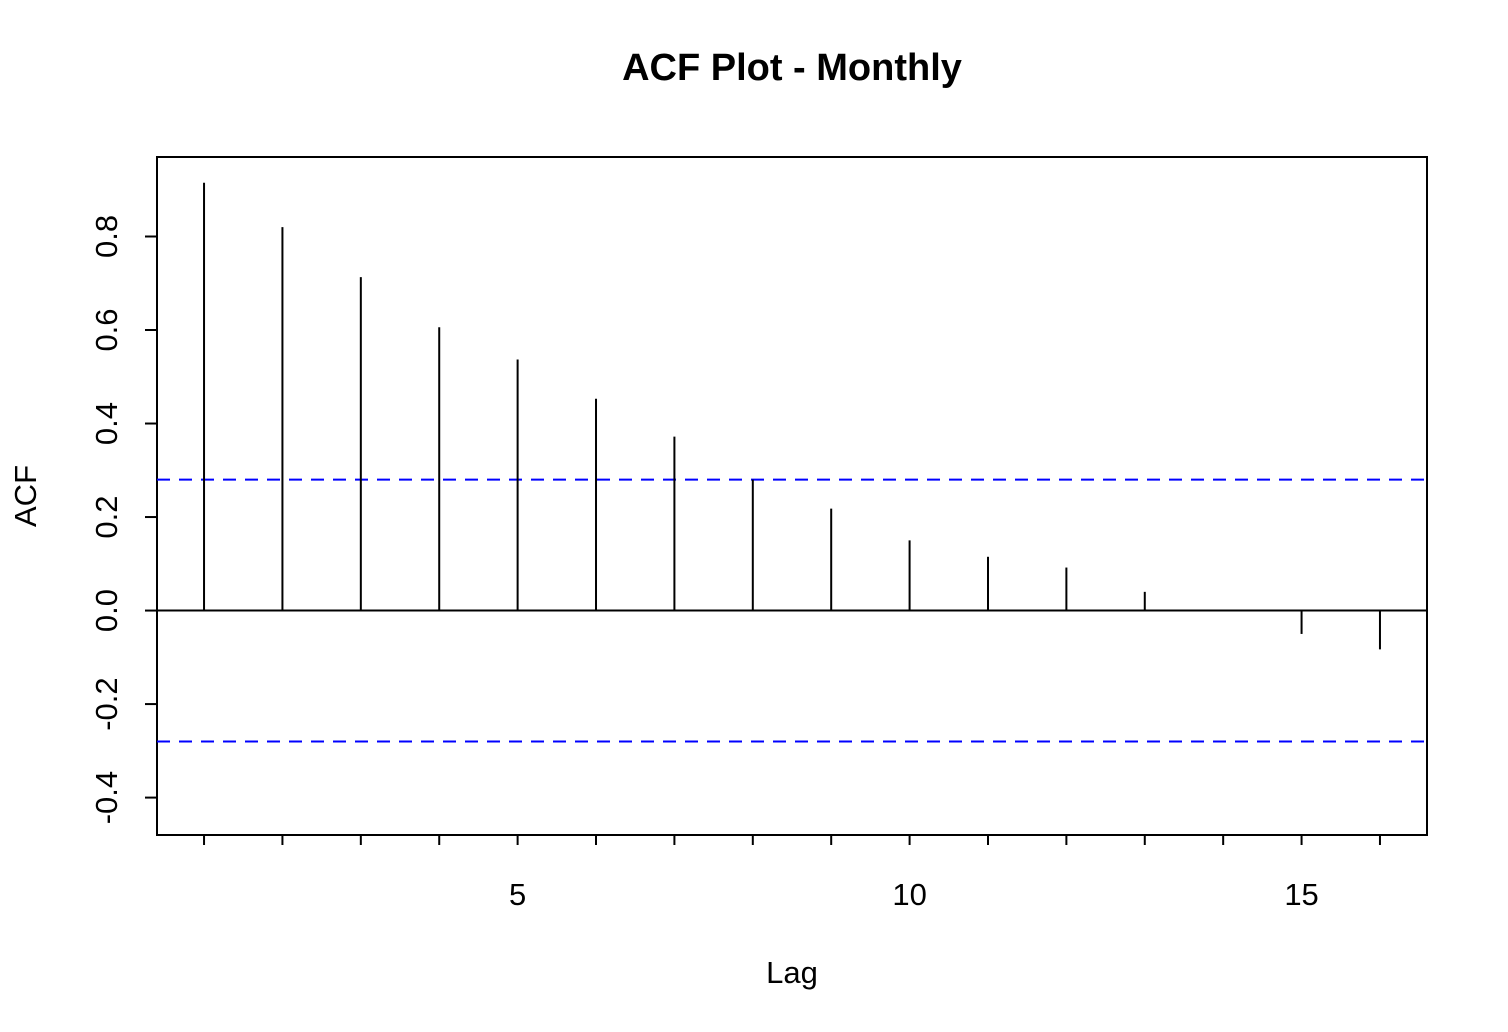 The height and width of the screenshot is (1032, 1508). Describe the element at coordinates (106, 236) in the screenshot. I see `y-tick-label: 0.8` at that location.